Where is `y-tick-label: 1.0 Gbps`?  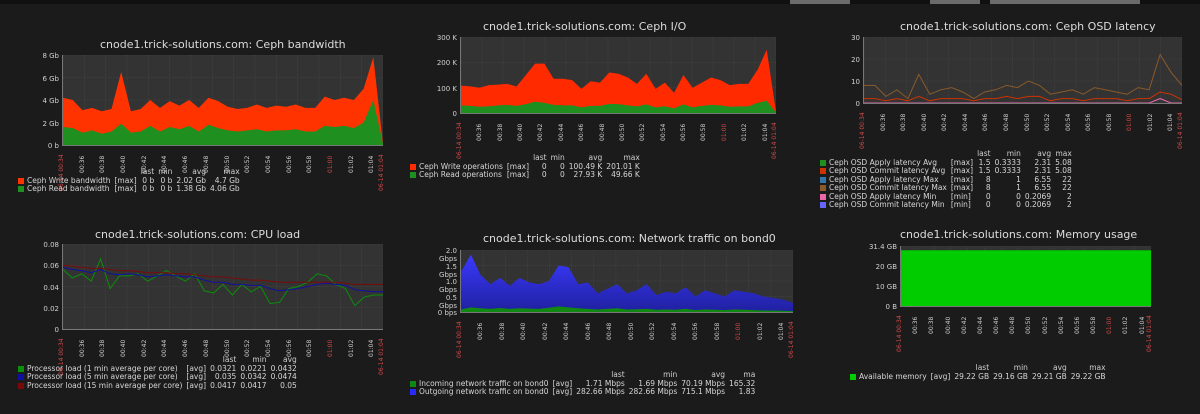
y-tick-label: 1.0 Gbps is located at coordinates (448, 286).